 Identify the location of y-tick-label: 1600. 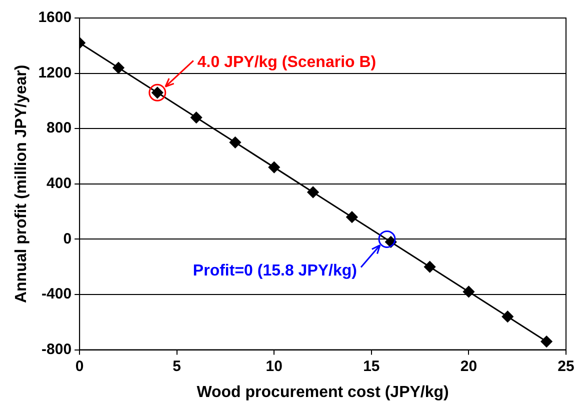
(55, 17).